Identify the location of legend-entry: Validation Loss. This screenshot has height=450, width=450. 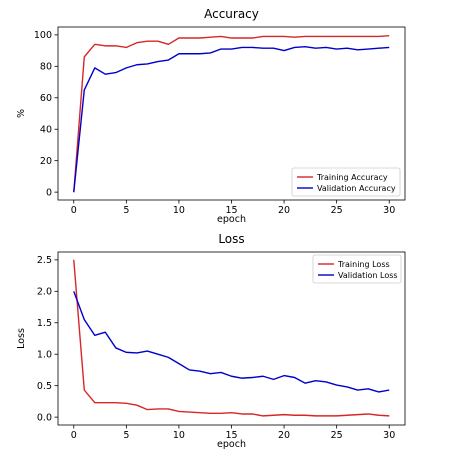
(368, 275).